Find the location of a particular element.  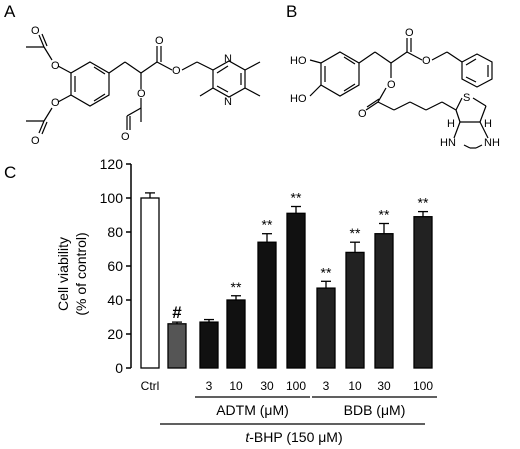

y-tick-label: 80 is located at coordinates (115, 232).